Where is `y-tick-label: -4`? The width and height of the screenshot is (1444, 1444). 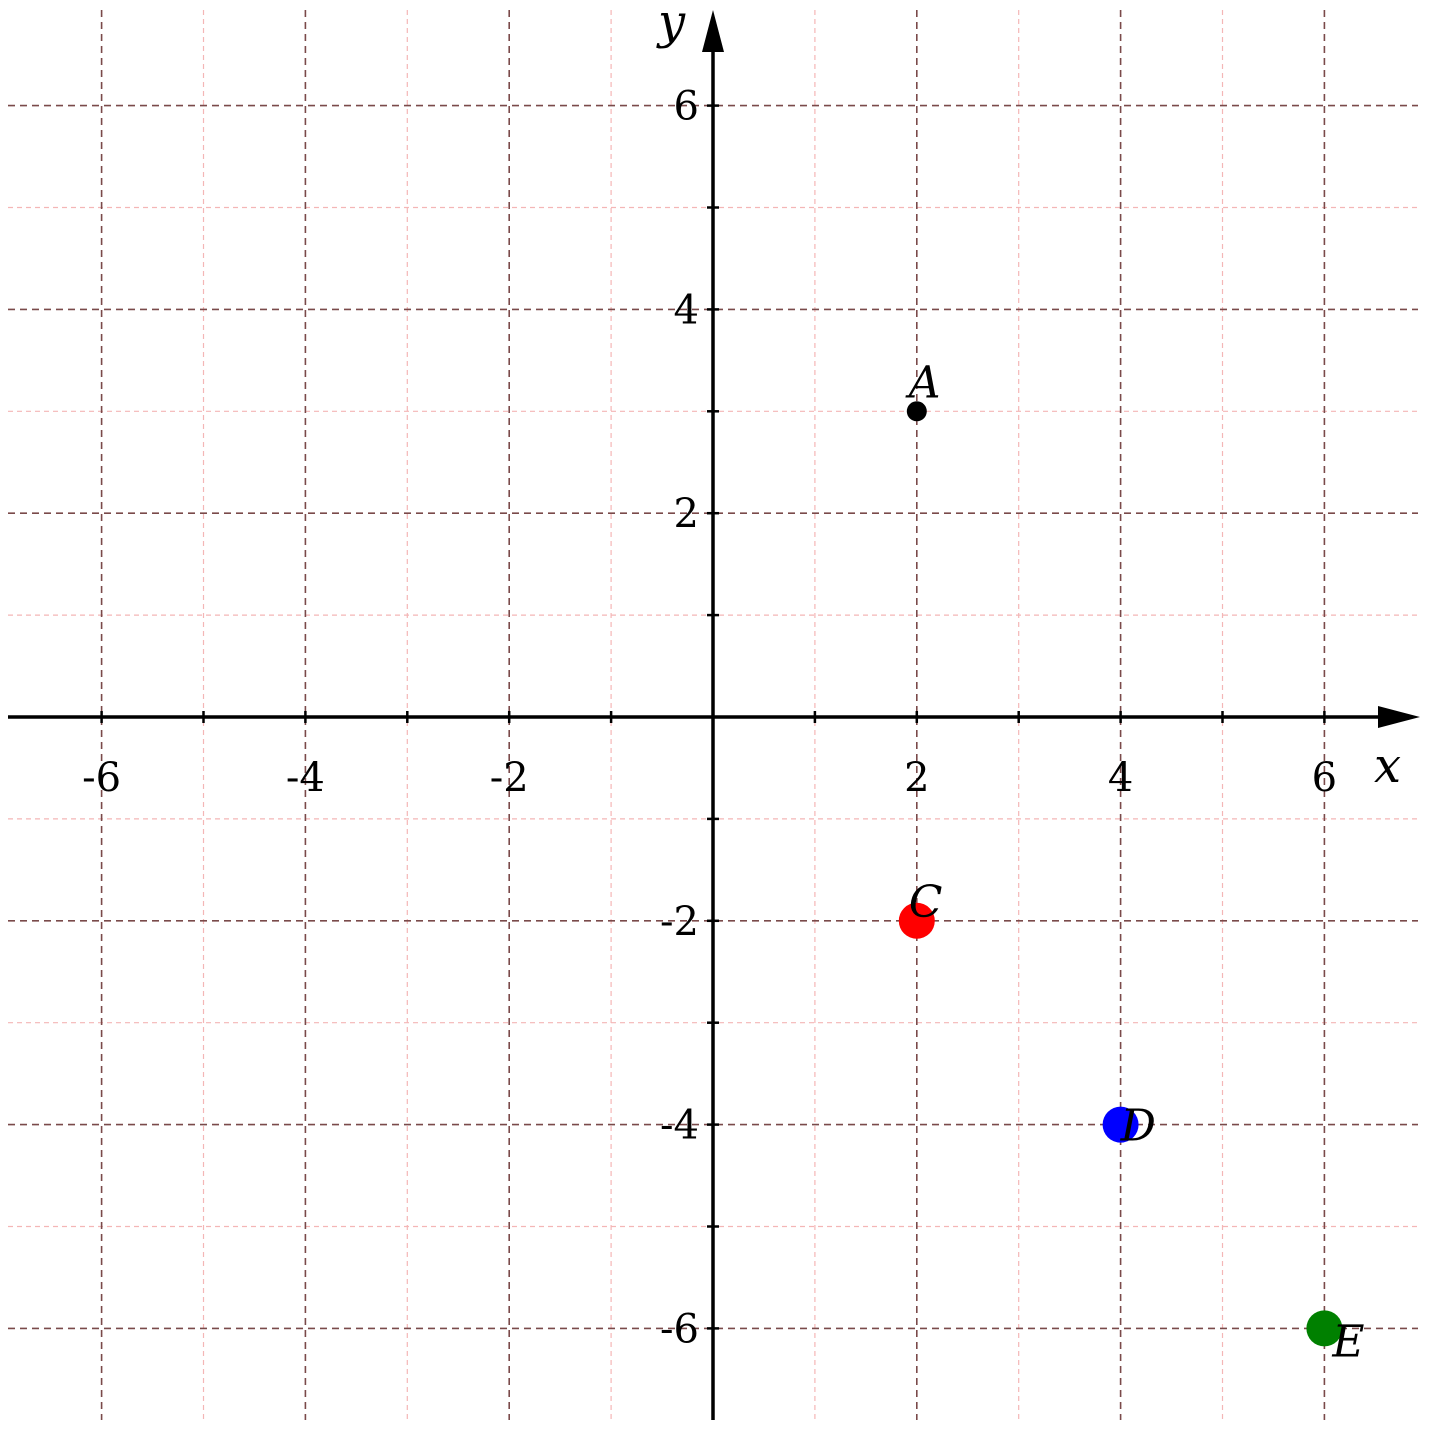
y-tick-label: -4 is located at coordinates (679, 1126).